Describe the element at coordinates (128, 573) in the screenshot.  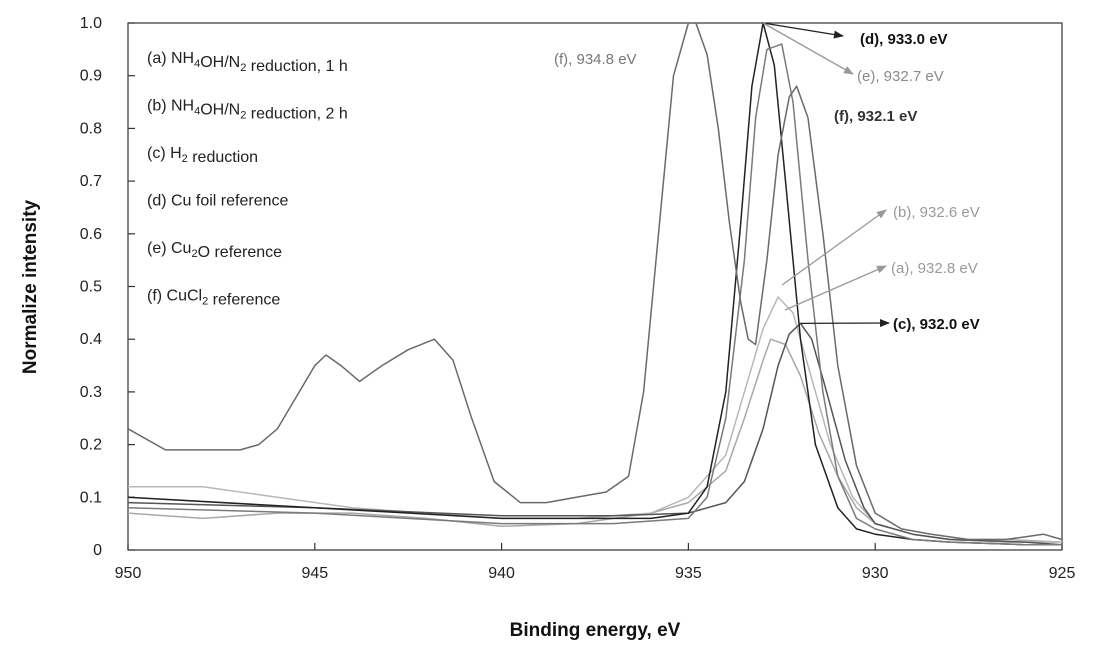
I see `x-tick-label: 950` at that location.